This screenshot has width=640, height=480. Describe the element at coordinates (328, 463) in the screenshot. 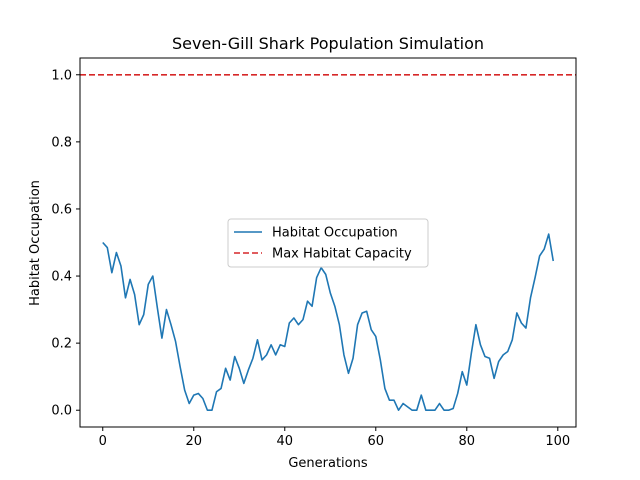

I see `x-axis-label: Generations` at that location.